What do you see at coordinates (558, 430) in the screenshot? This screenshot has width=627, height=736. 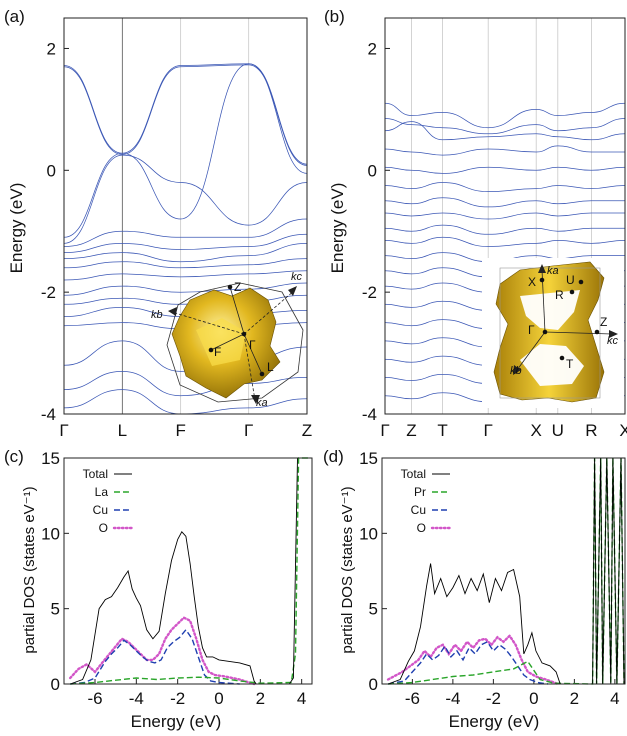 I see `k-point-label: U` at bounding box center [558, 430].